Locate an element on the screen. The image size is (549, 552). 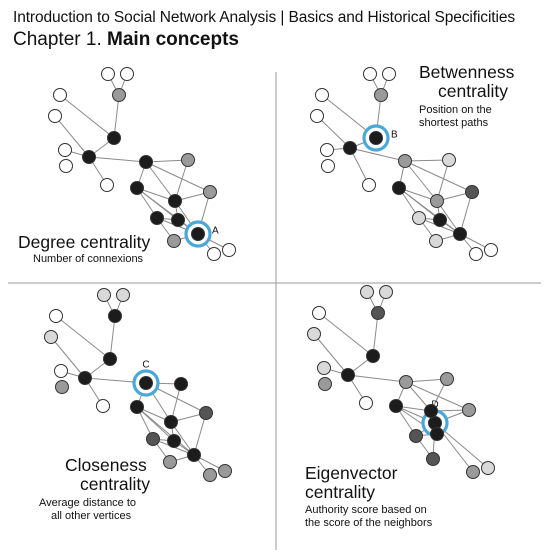
betweenness-subtitle-line2: shortest paths is located at coordinates (453, 123).